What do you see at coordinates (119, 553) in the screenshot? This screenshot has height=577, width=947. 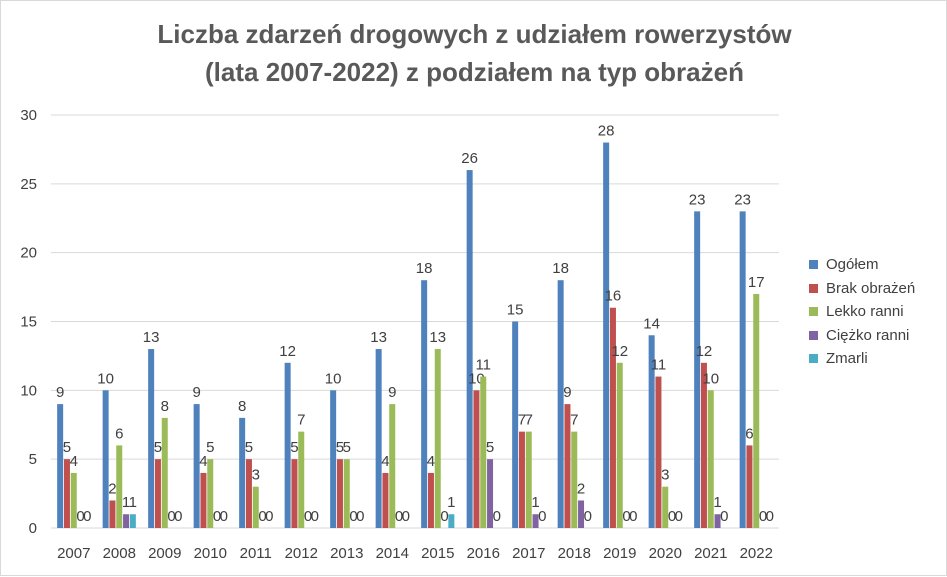 I see `x-tick-label: 2008` at bounding box center [119, 553].